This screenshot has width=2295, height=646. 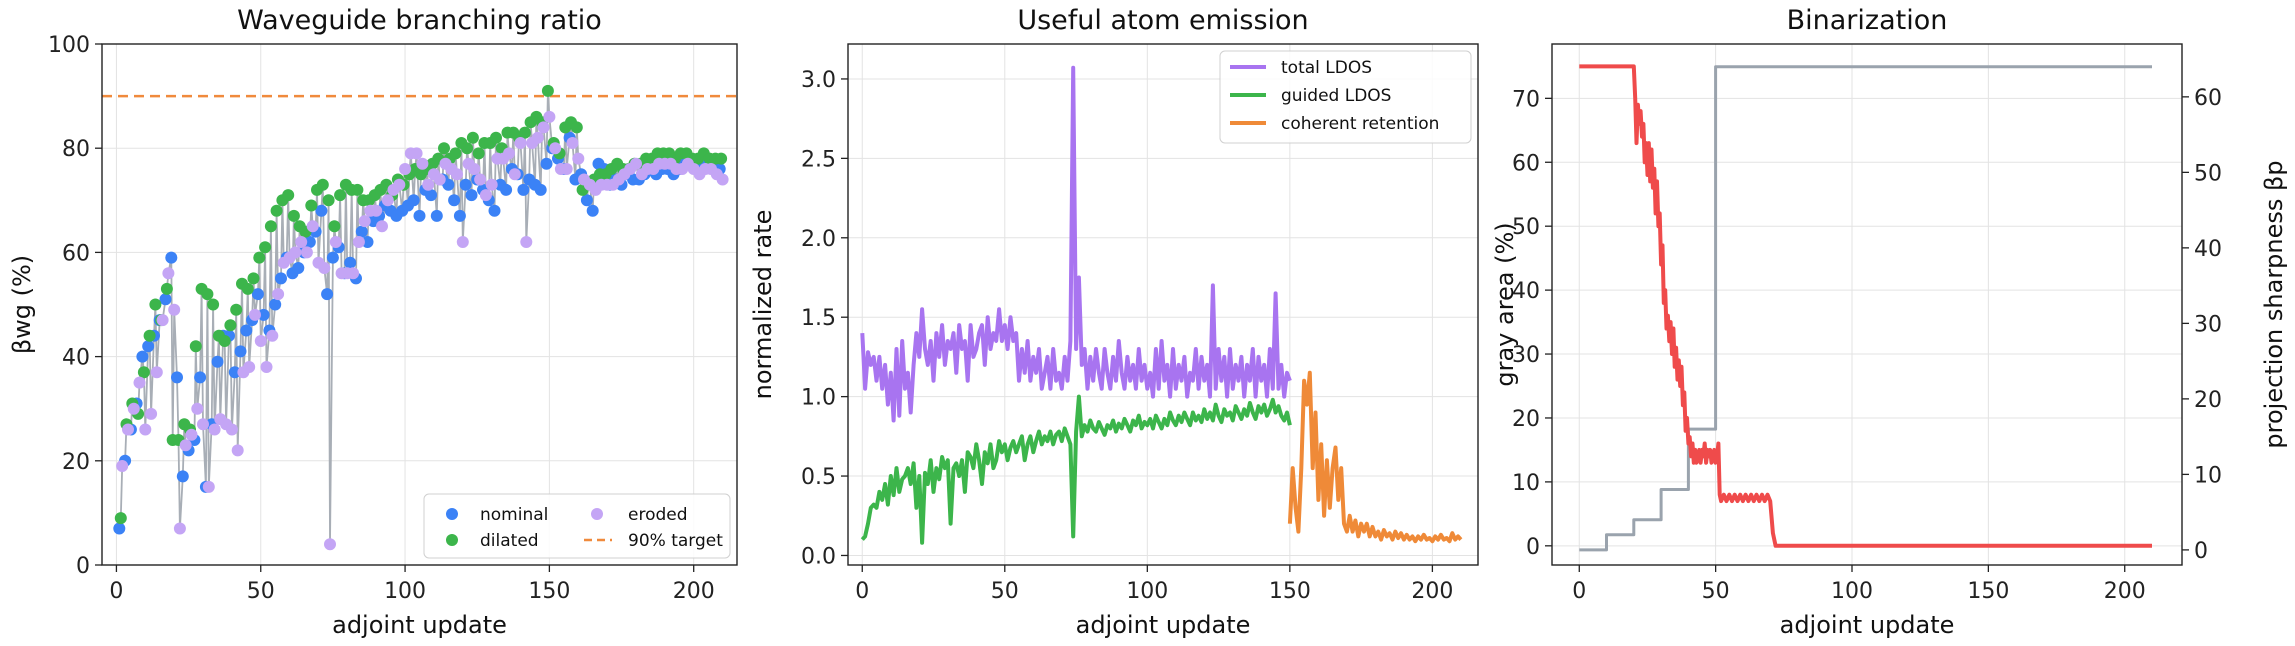 I want to click on series-line-coherent-retention, so click(x=1375, y=457).